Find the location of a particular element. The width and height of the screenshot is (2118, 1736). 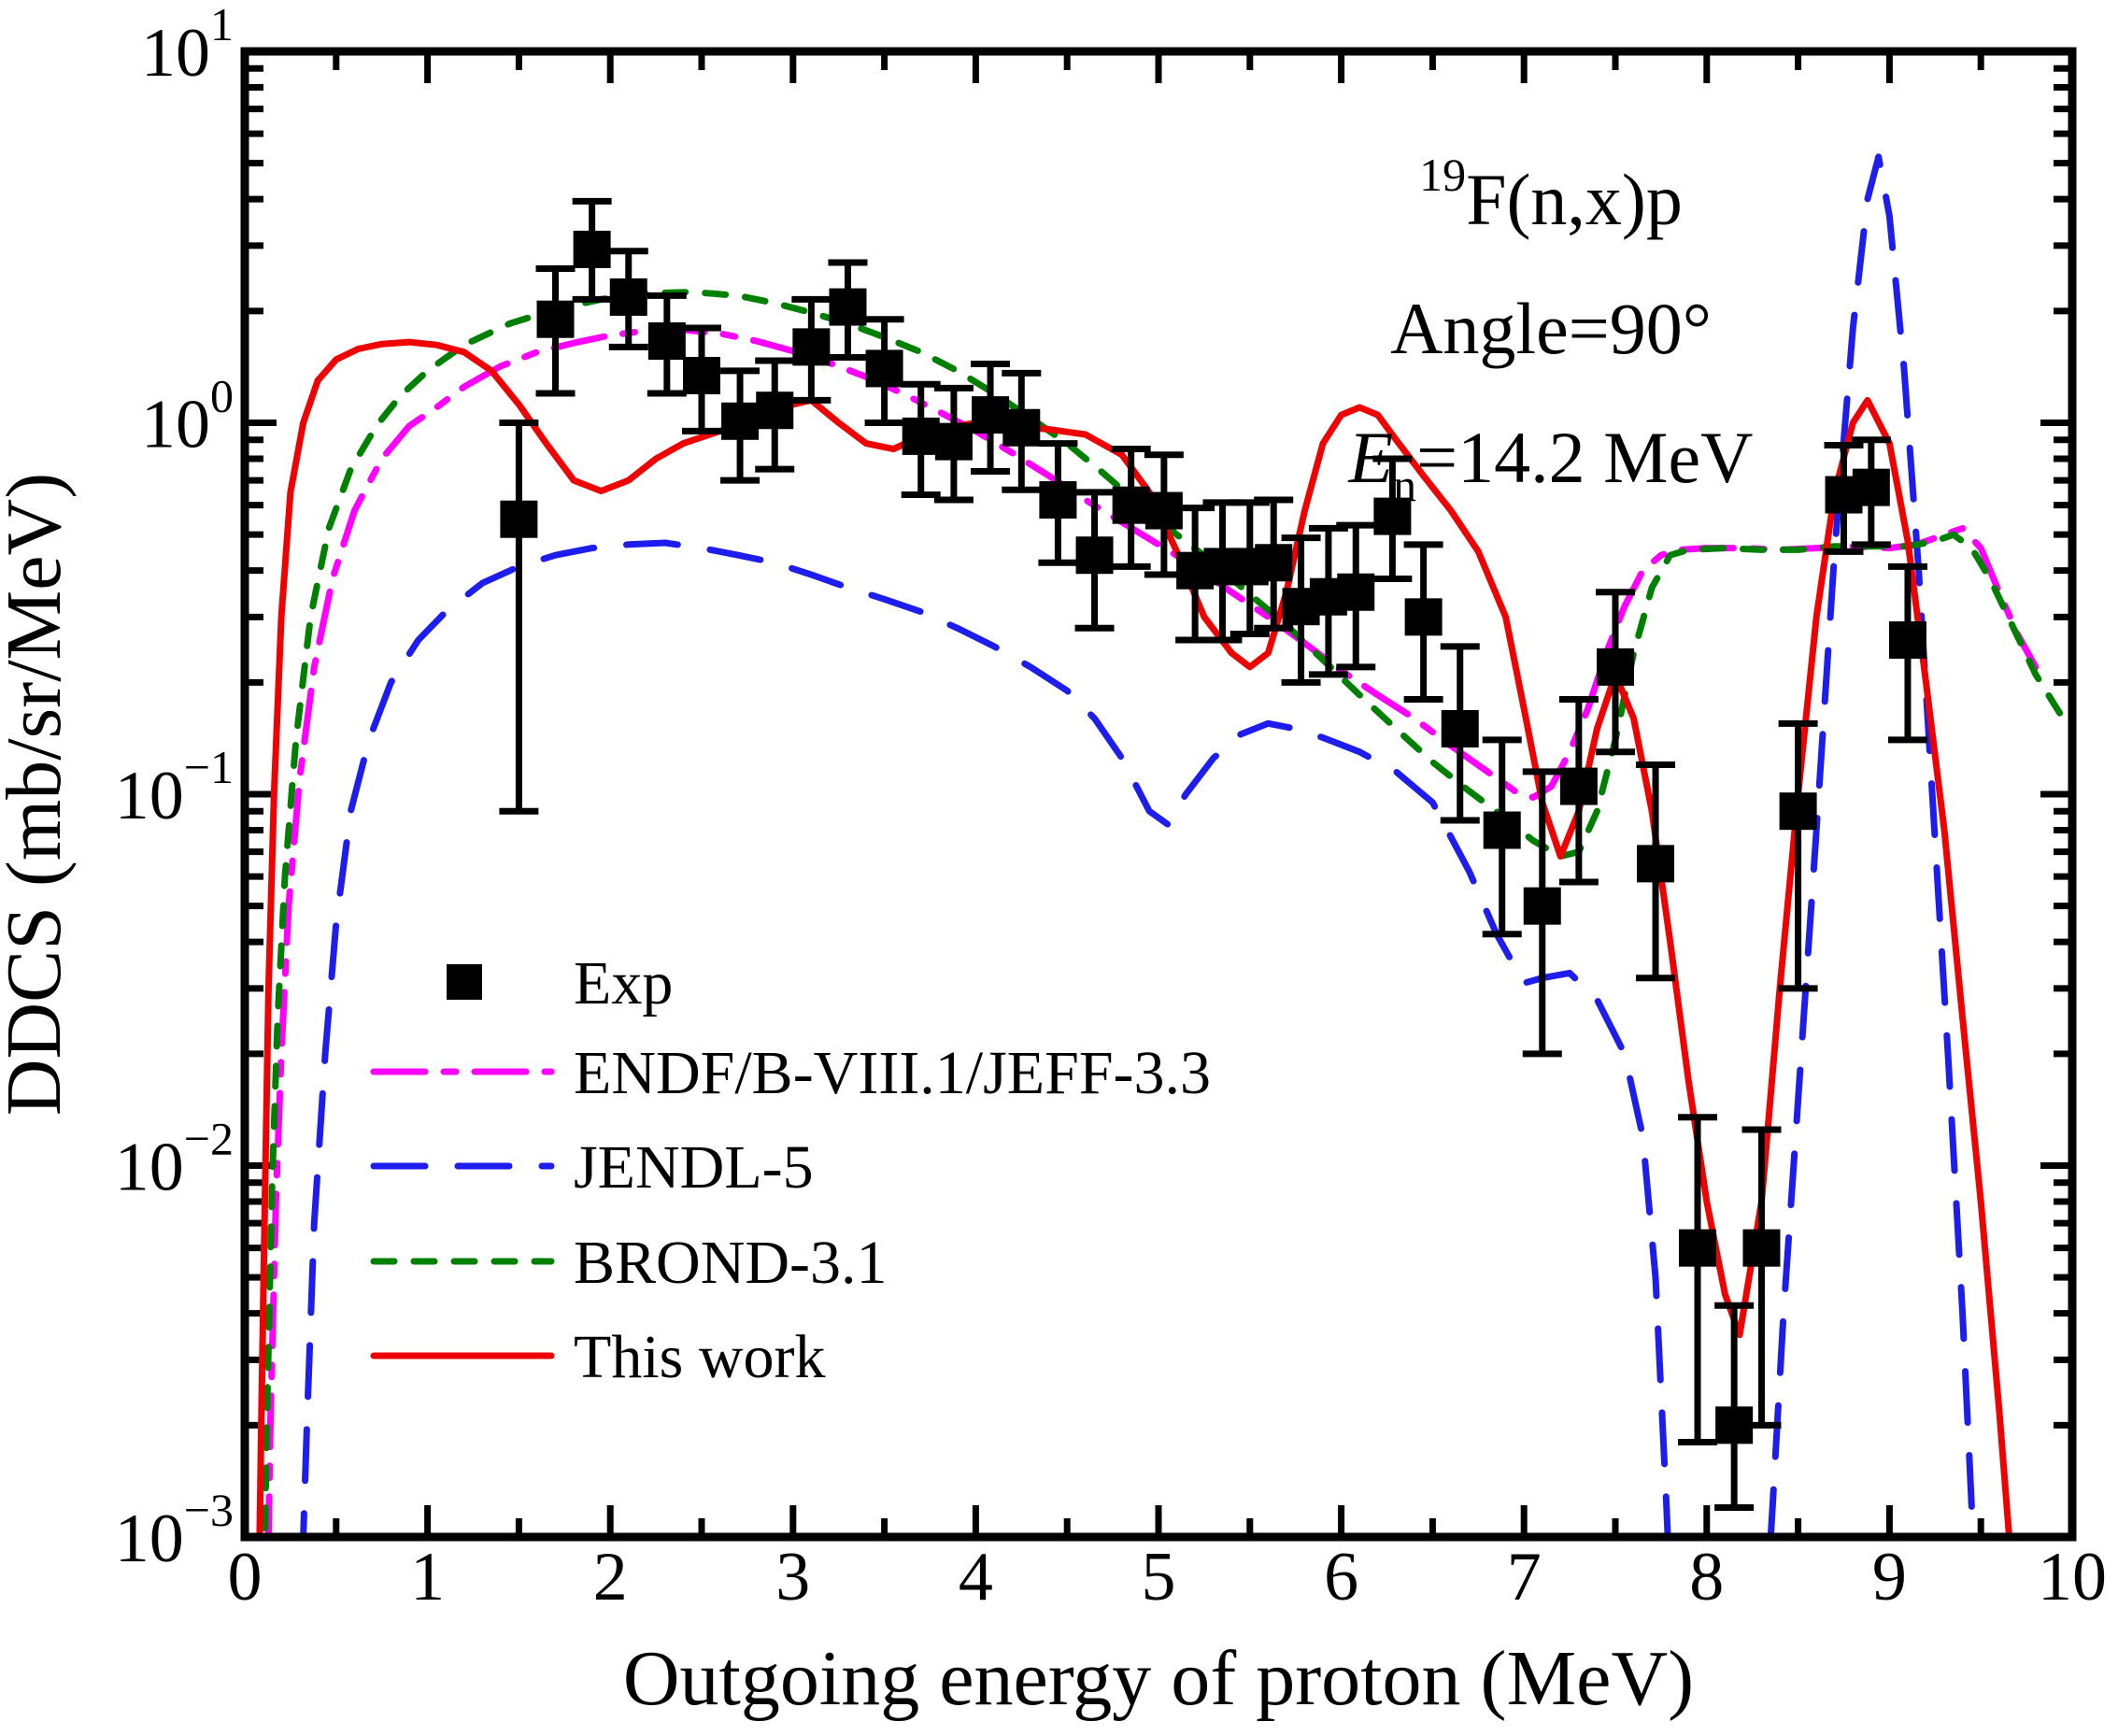

annotation-reaction: 19F(n,x)p is located at coordinates (1551, 194).